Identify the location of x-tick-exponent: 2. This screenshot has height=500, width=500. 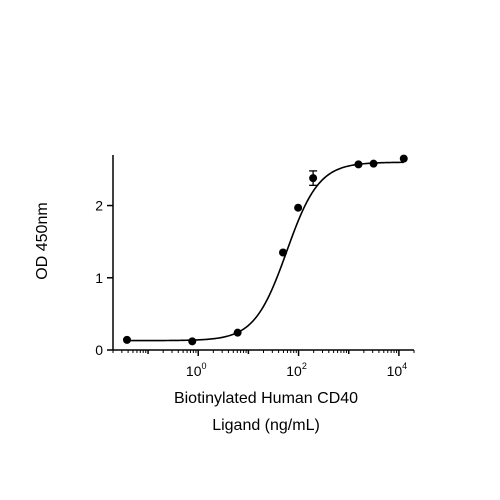
(304, 366).